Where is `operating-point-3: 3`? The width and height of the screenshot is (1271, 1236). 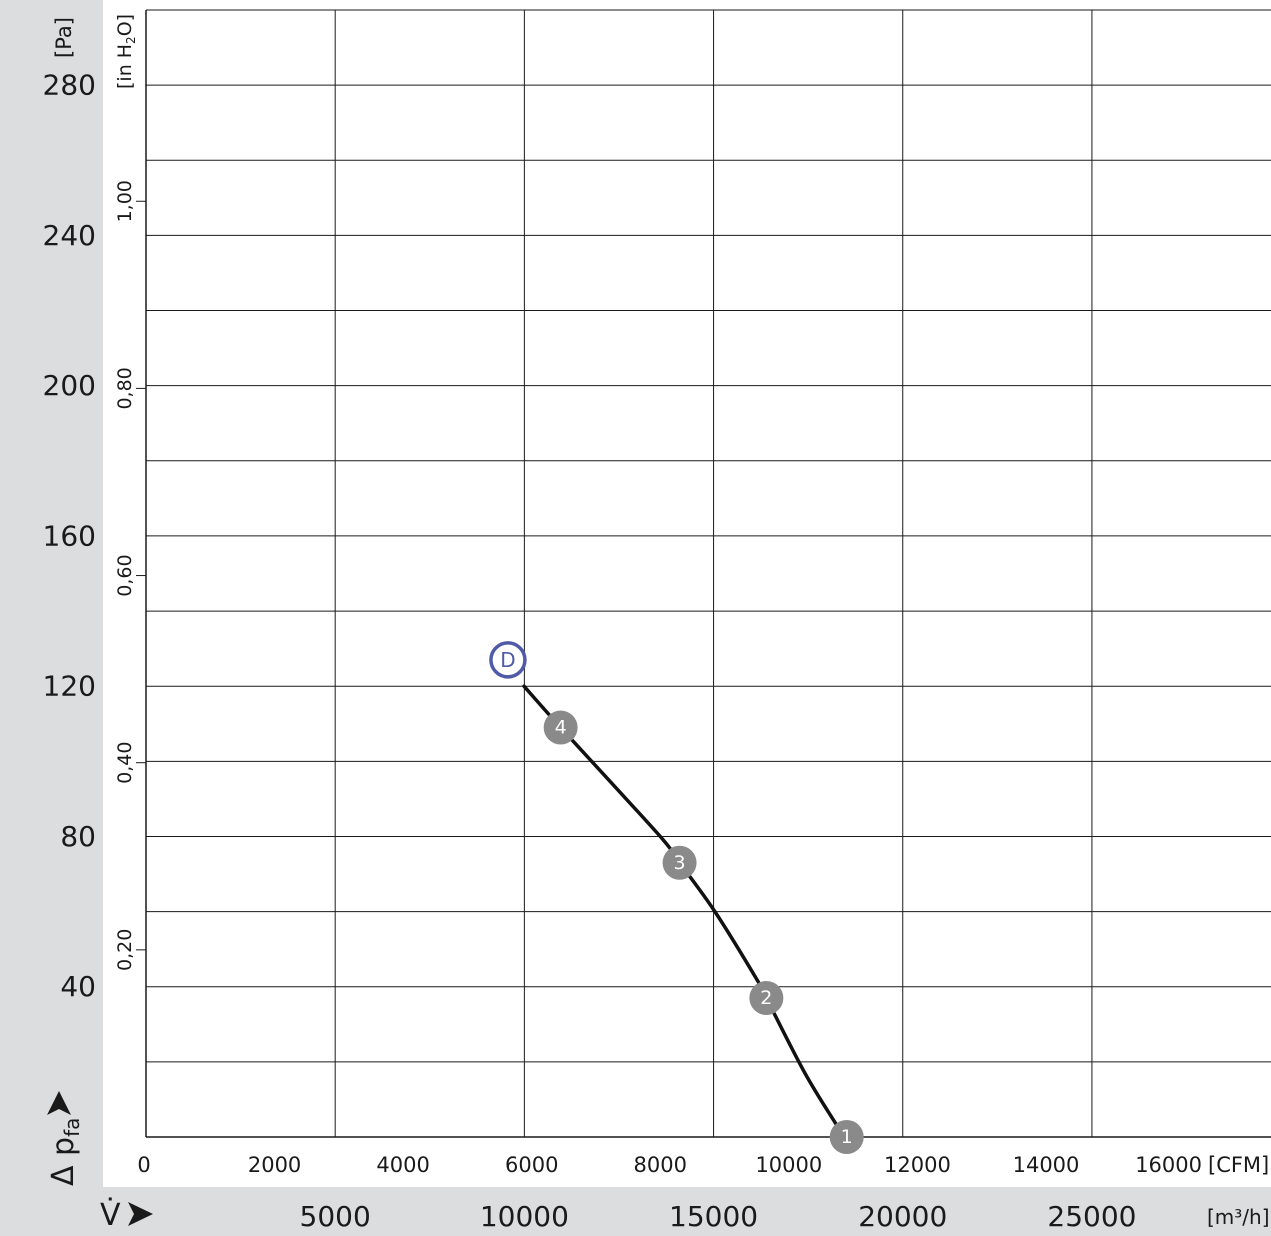 operating-point-3: 3 is located at coordinates (679, 862).